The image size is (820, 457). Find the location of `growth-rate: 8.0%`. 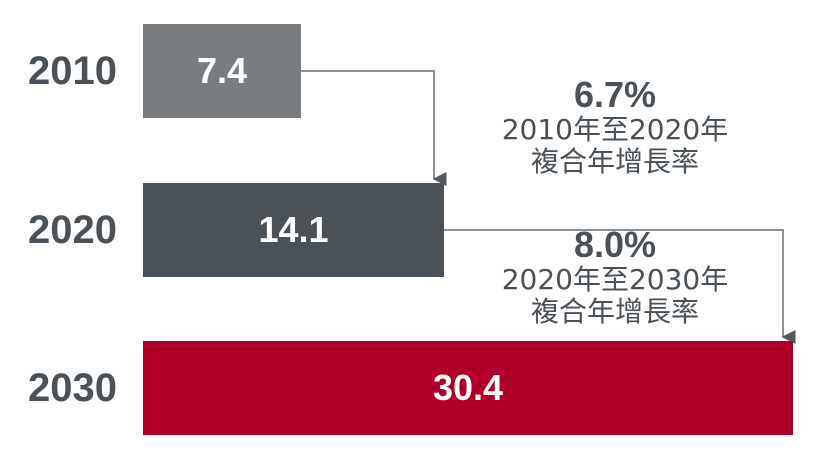

growth-rate: 8.0% is located at coordinates (615, 244).